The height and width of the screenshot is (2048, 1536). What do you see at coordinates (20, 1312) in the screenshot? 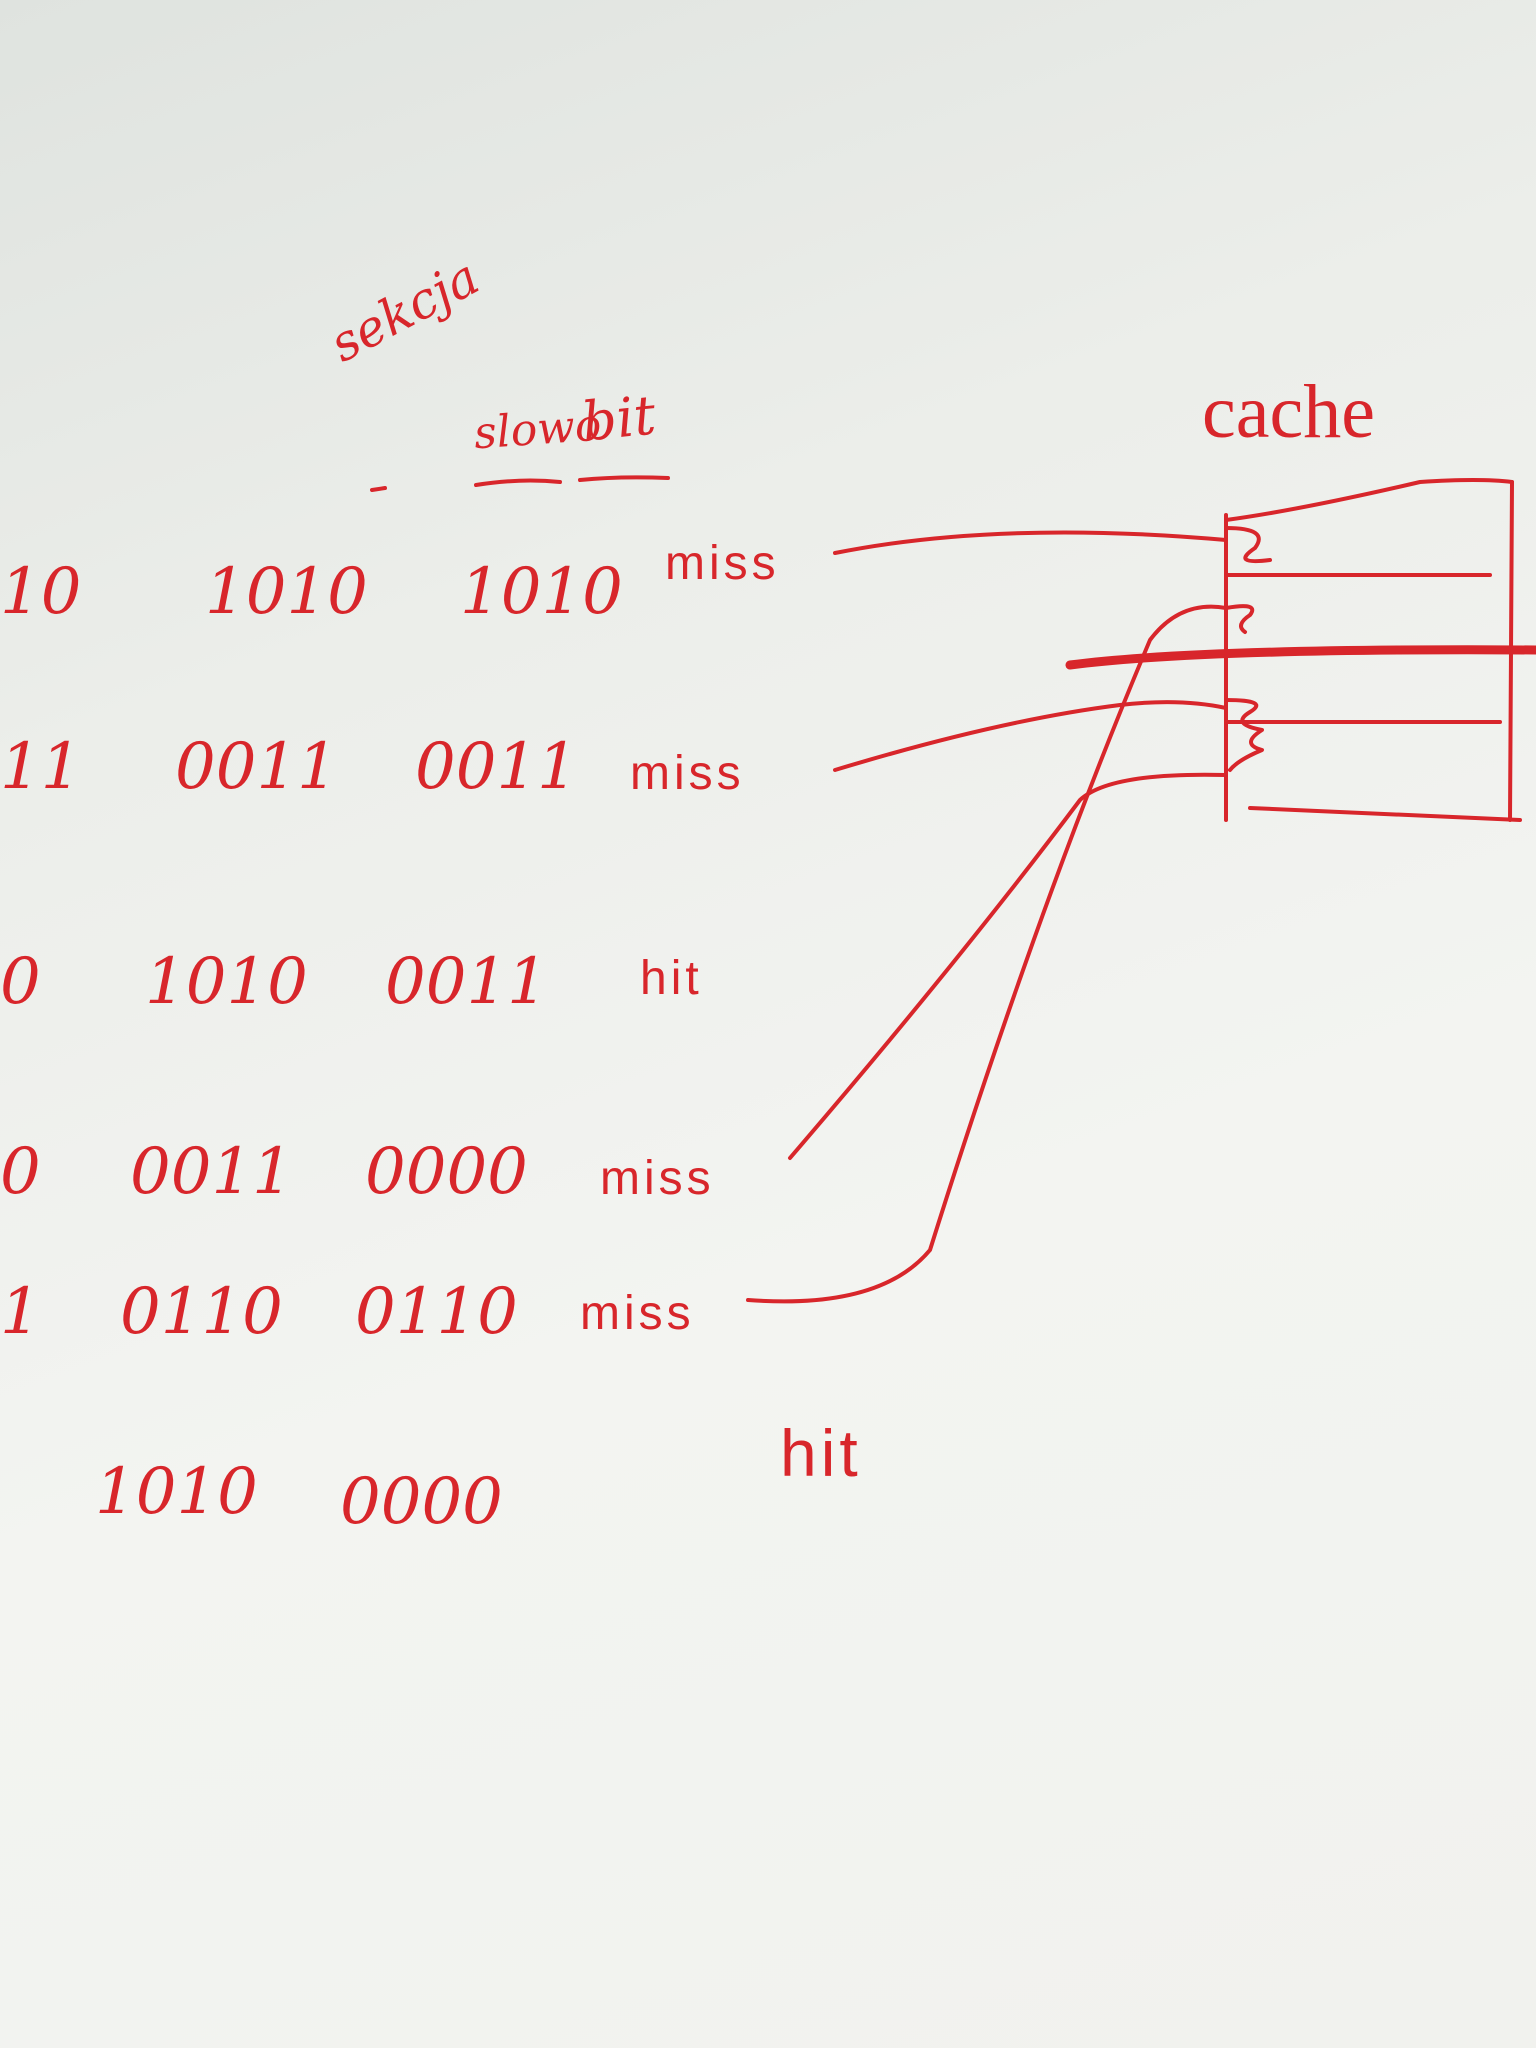
I see `truncated-address: 1` at bounding box center [20, 1312].